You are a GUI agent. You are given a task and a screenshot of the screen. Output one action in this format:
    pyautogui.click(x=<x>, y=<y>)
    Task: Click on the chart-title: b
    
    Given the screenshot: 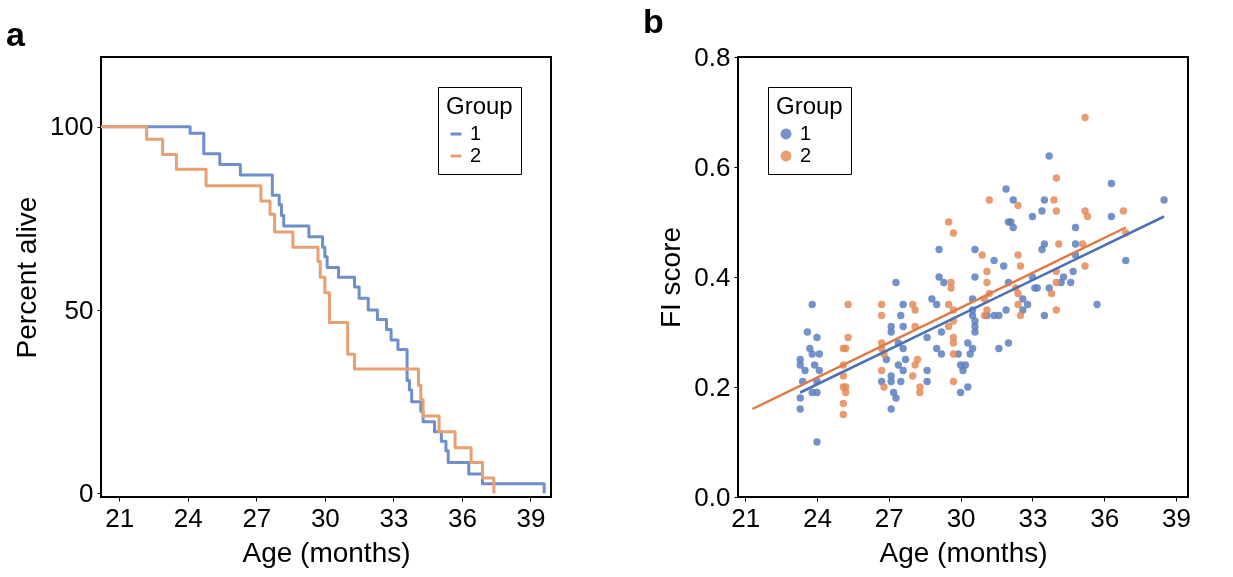 What is the action you would take?
    pyautogui.click(x=653, y=21)
    